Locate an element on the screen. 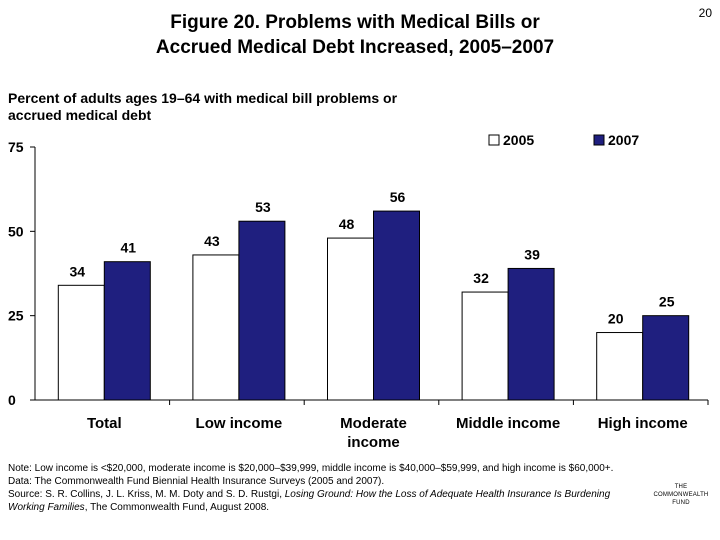 The image size is (720, 540). data-label-2007: 41 is located at coordinates (129, 248).